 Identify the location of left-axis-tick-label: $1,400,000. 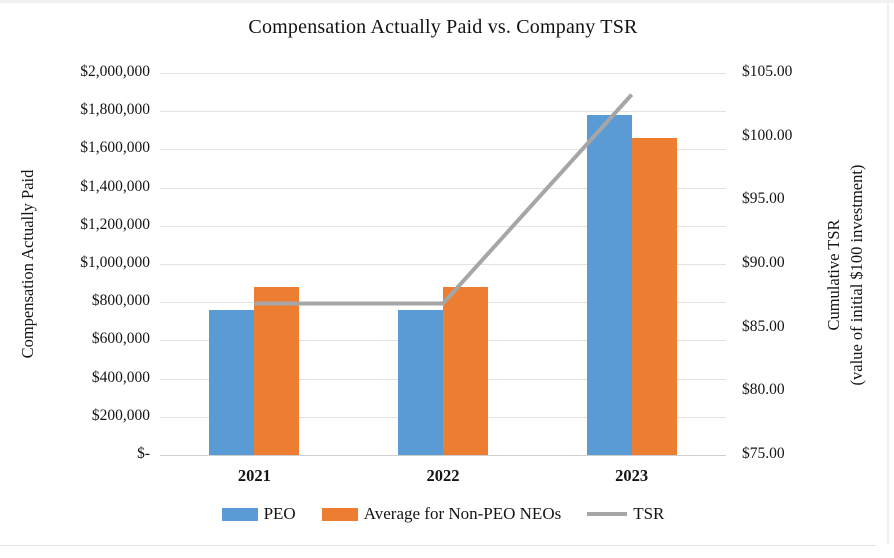
(115, 186).